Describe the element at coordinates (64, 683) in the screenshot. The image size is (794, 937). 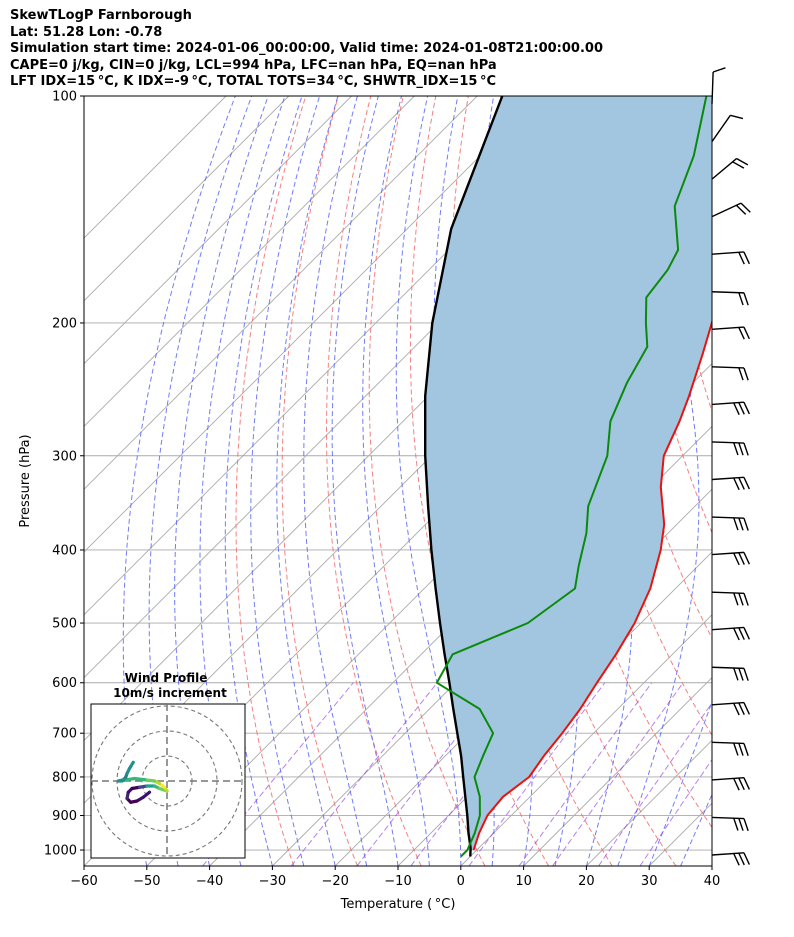
I see `y-tick-label: 600` at that location.